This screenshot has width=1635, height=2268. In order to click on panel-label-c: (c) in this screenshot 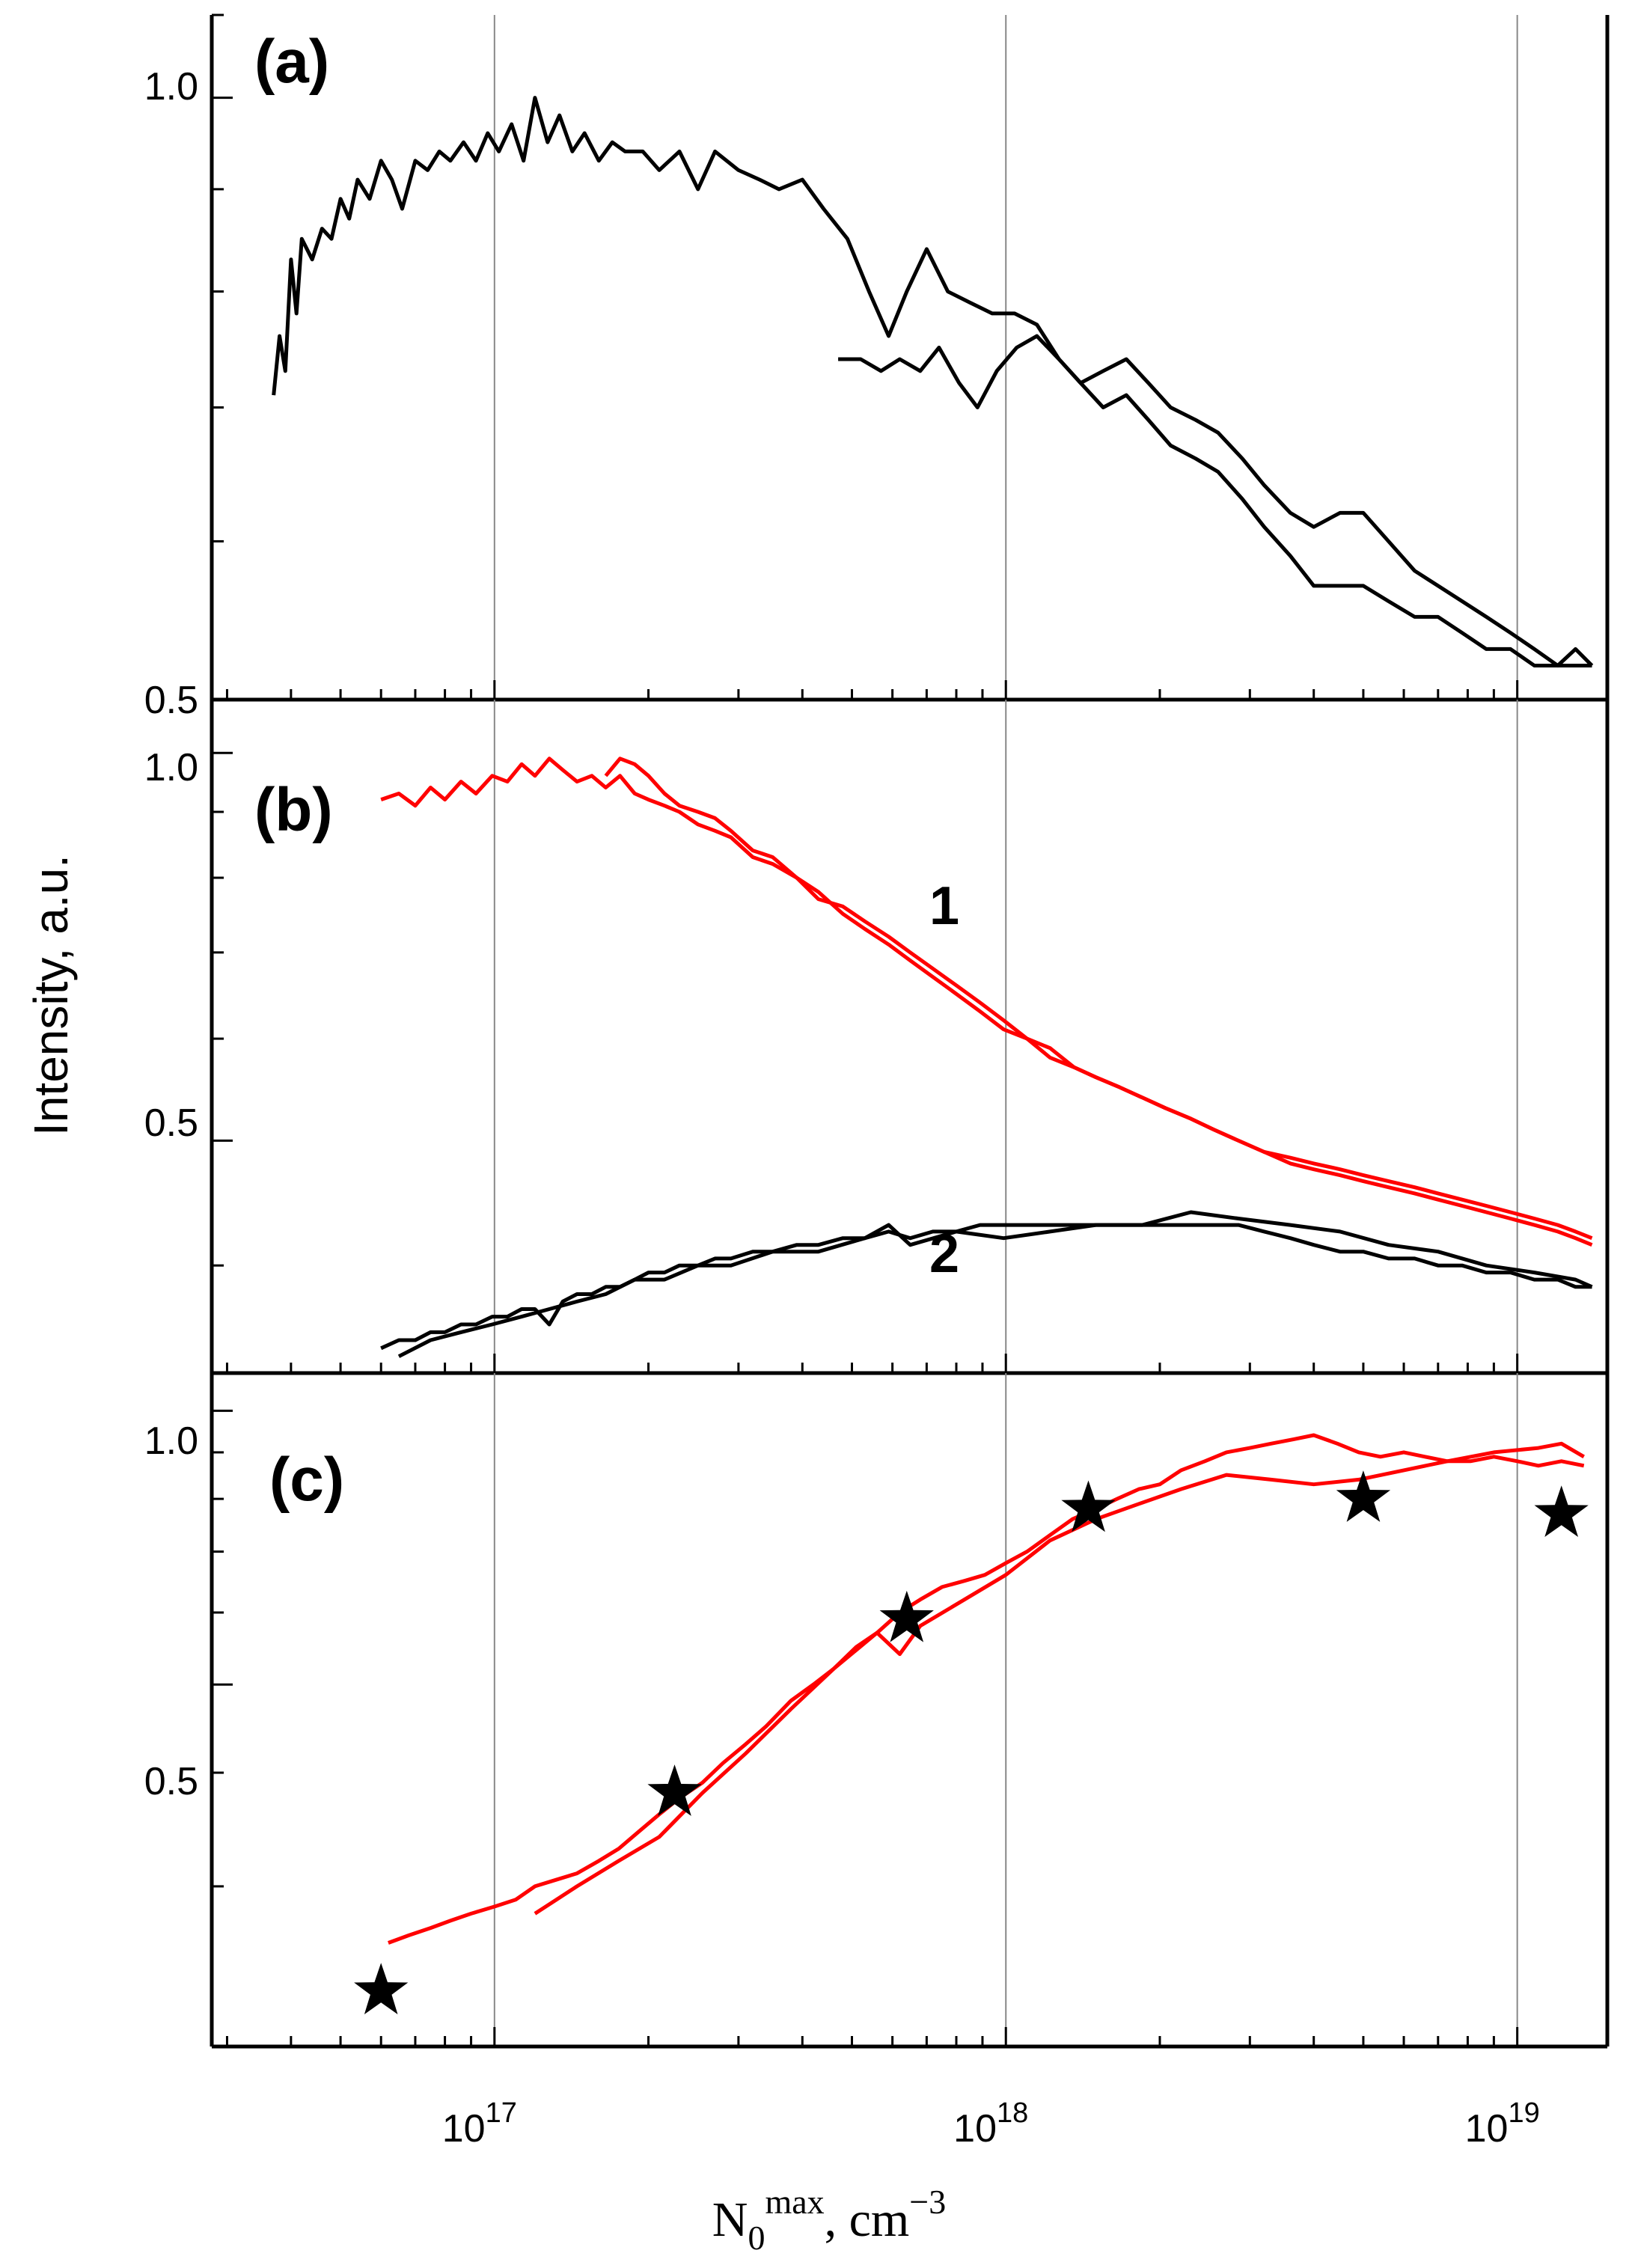, I will do `click(307, 1480)`.